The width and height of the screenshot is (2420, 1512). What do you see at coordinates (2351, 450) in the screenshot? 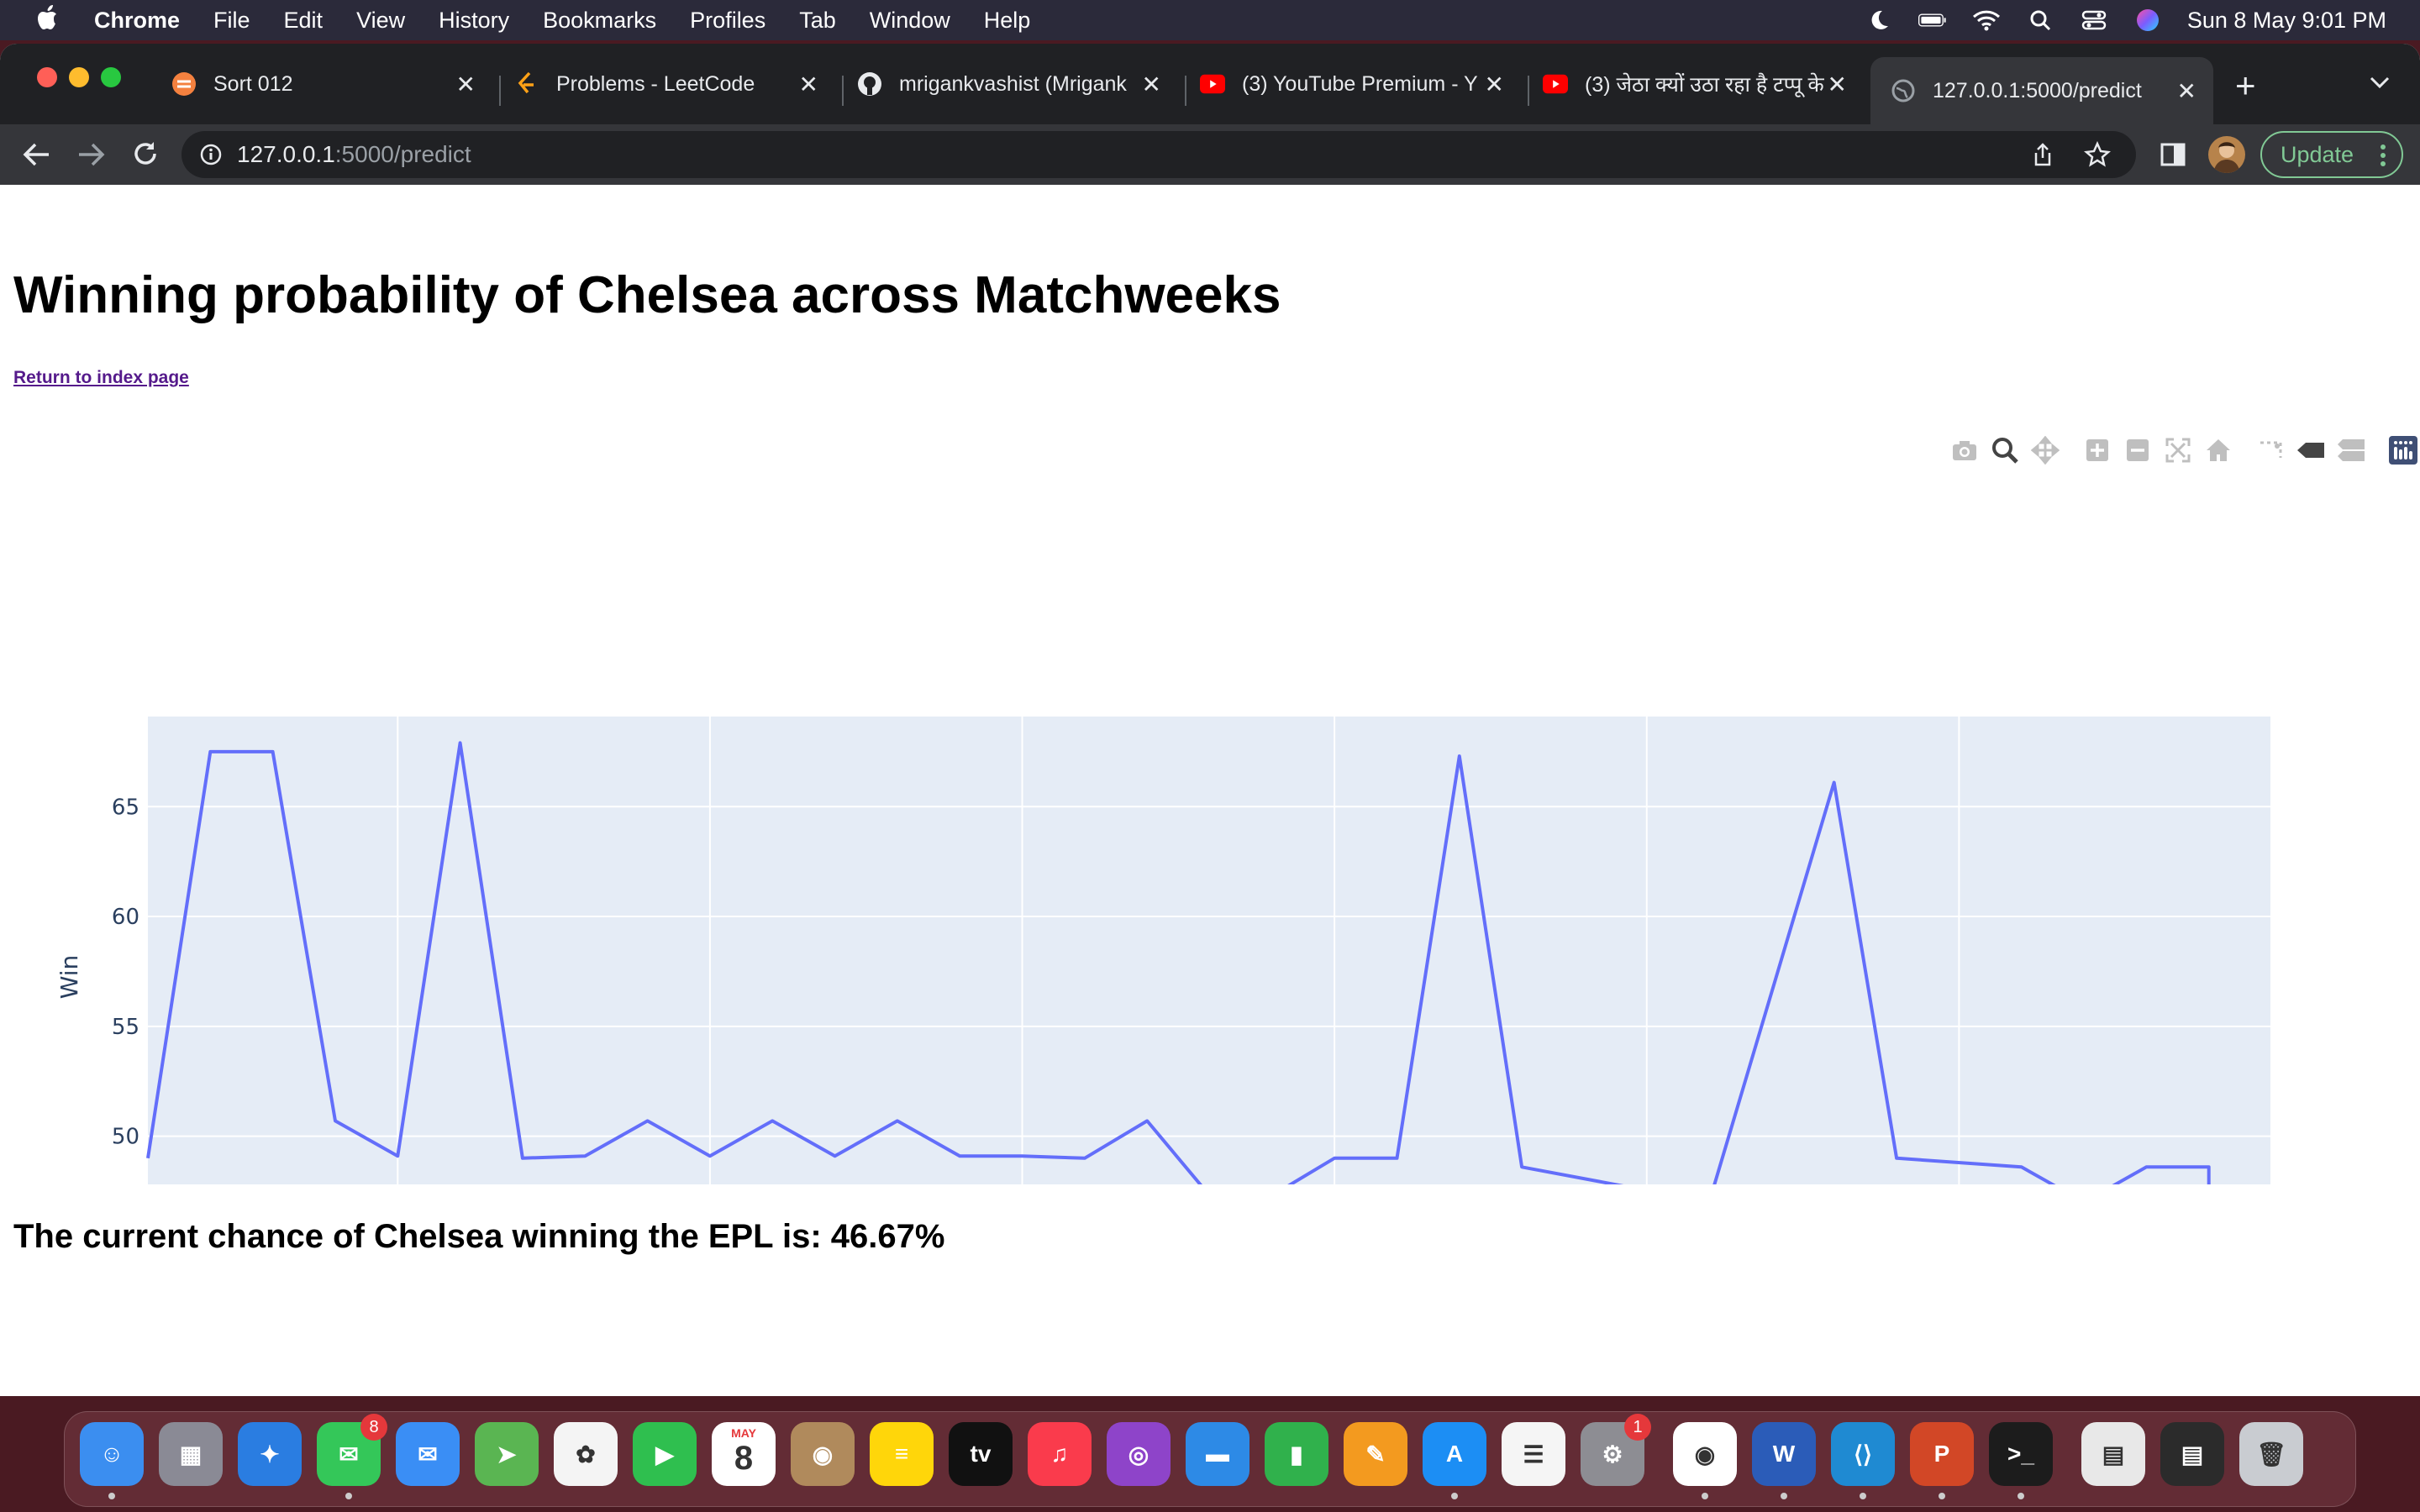
I see `hover-compare-icon` at bounding box center [2351, 450].